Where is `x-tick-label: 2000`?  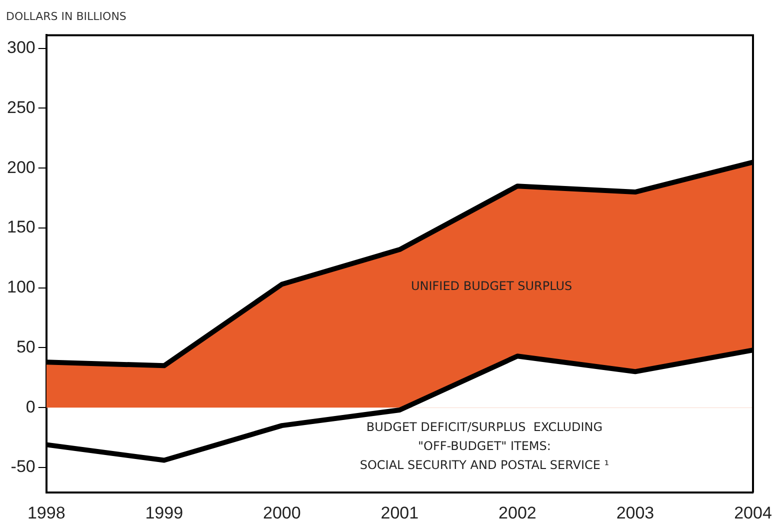
x-tick-label: 2000 is located at coordinates (281, 512).